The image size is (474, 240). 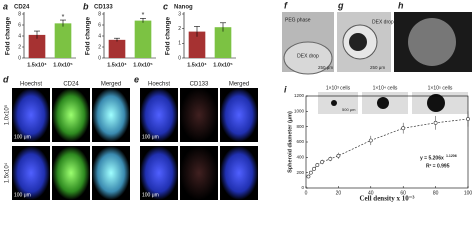 I want to click on drop, so click(x=308, y=58).